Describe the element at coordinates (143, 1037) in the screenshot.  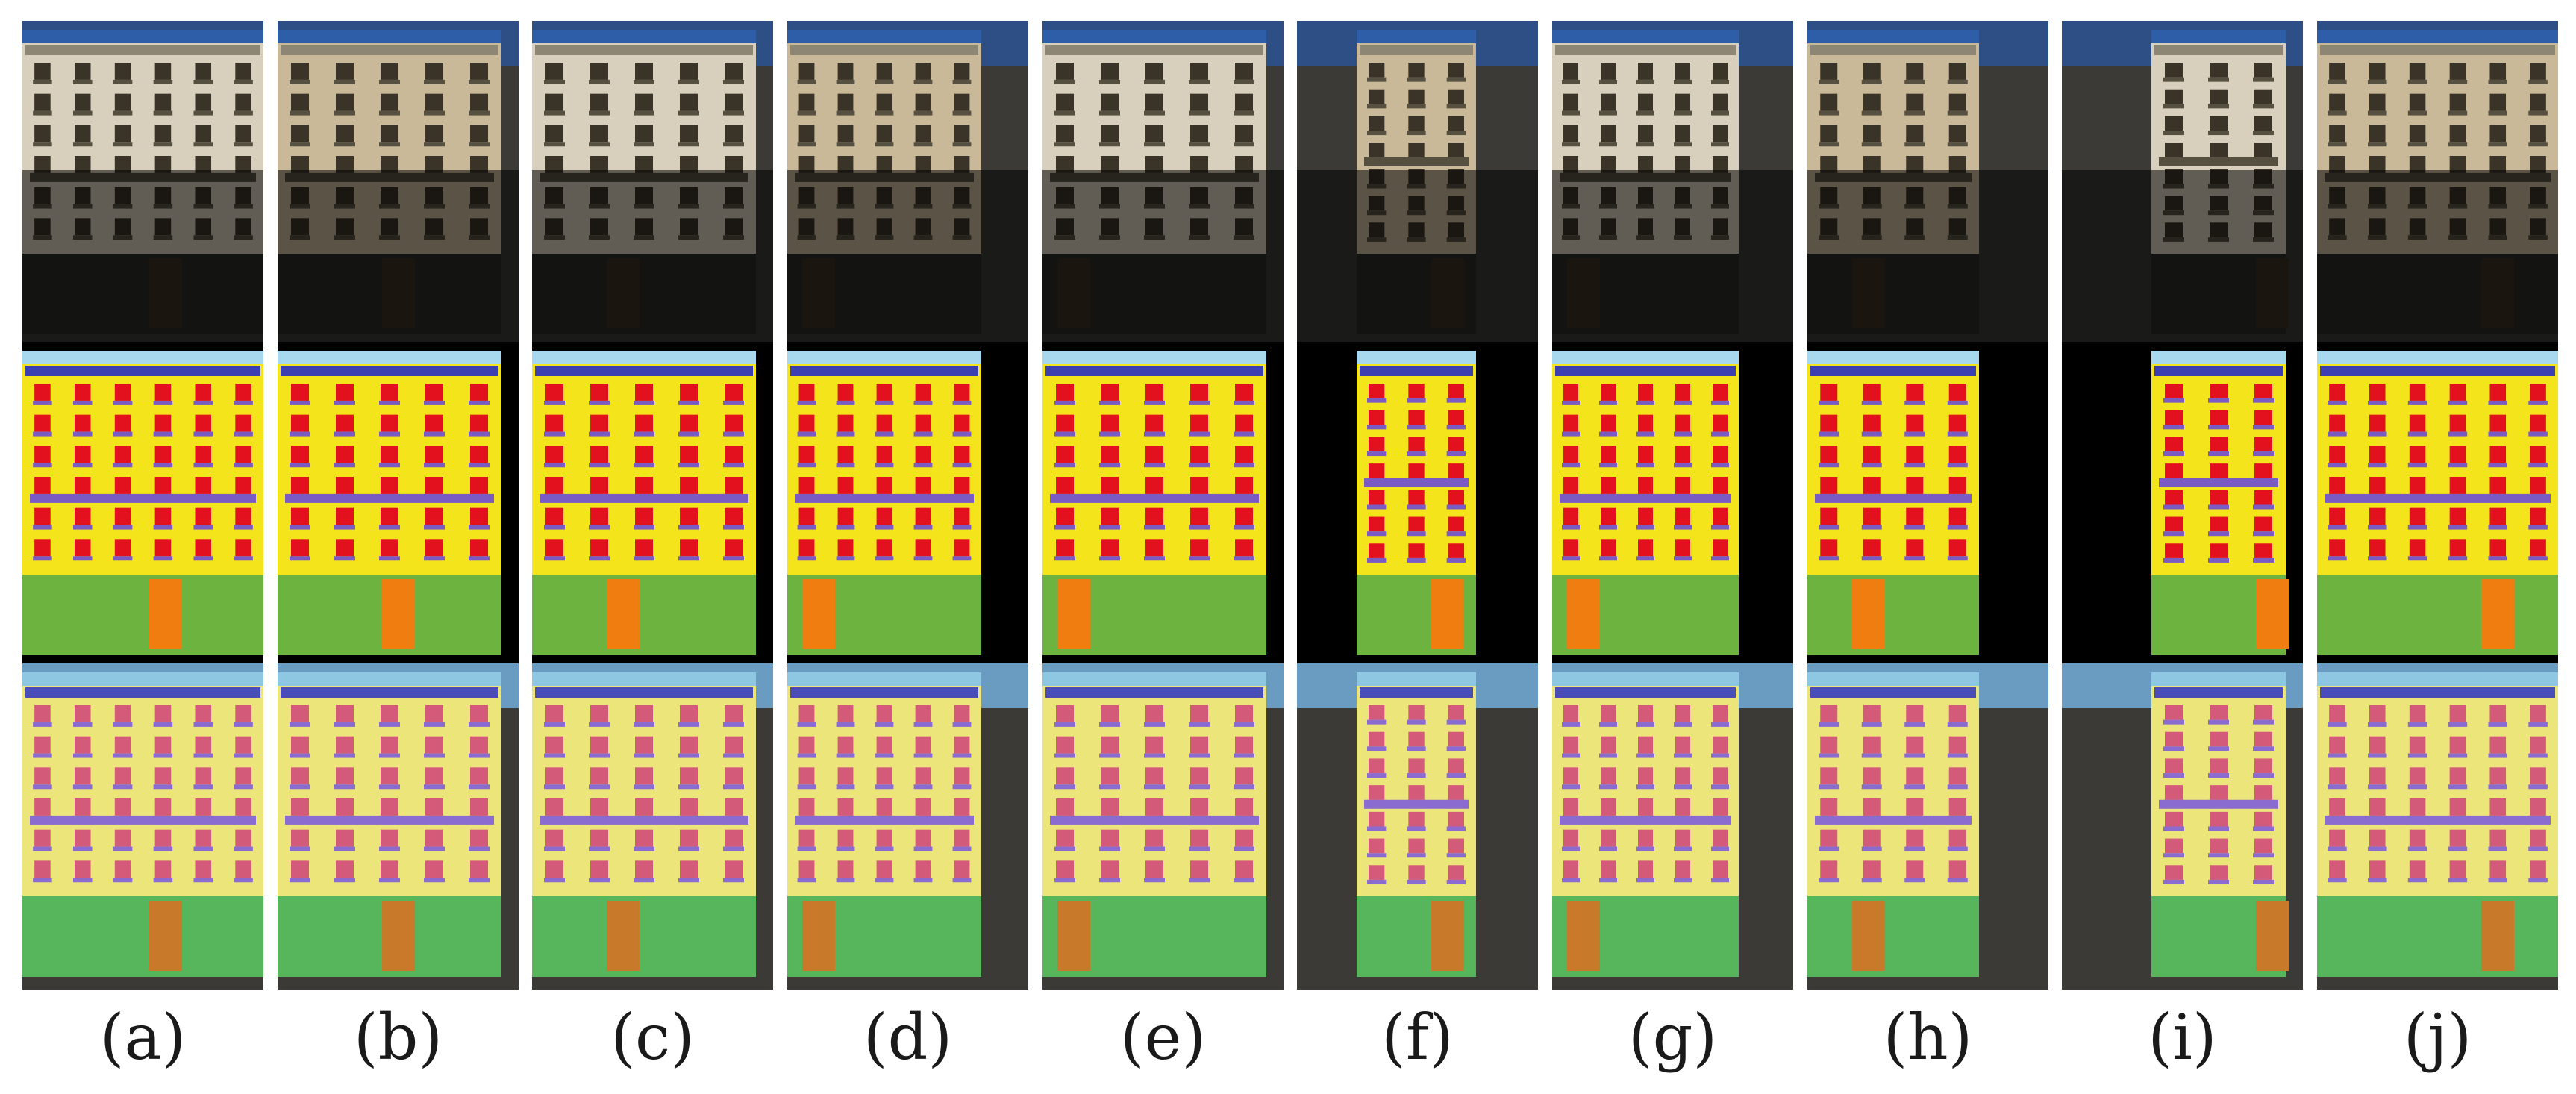
I see `panel-label: (a)` at that location.